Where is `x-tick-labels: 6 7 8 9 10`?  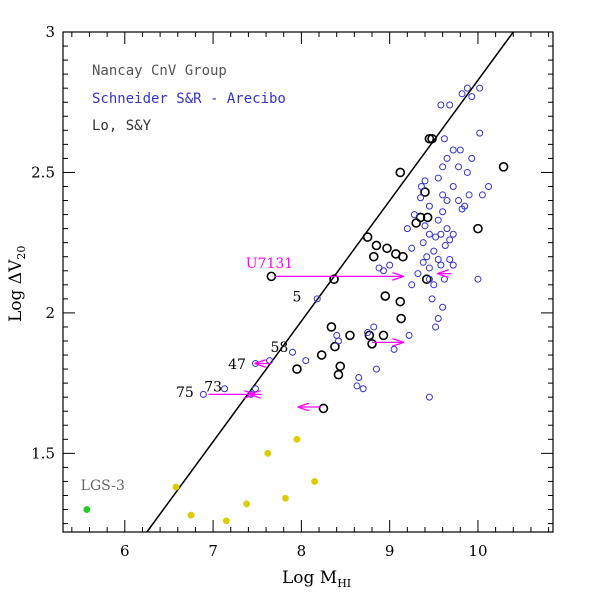
x-tick-labels: 6 7 8 9 10 is located at coordinates (303, 551).